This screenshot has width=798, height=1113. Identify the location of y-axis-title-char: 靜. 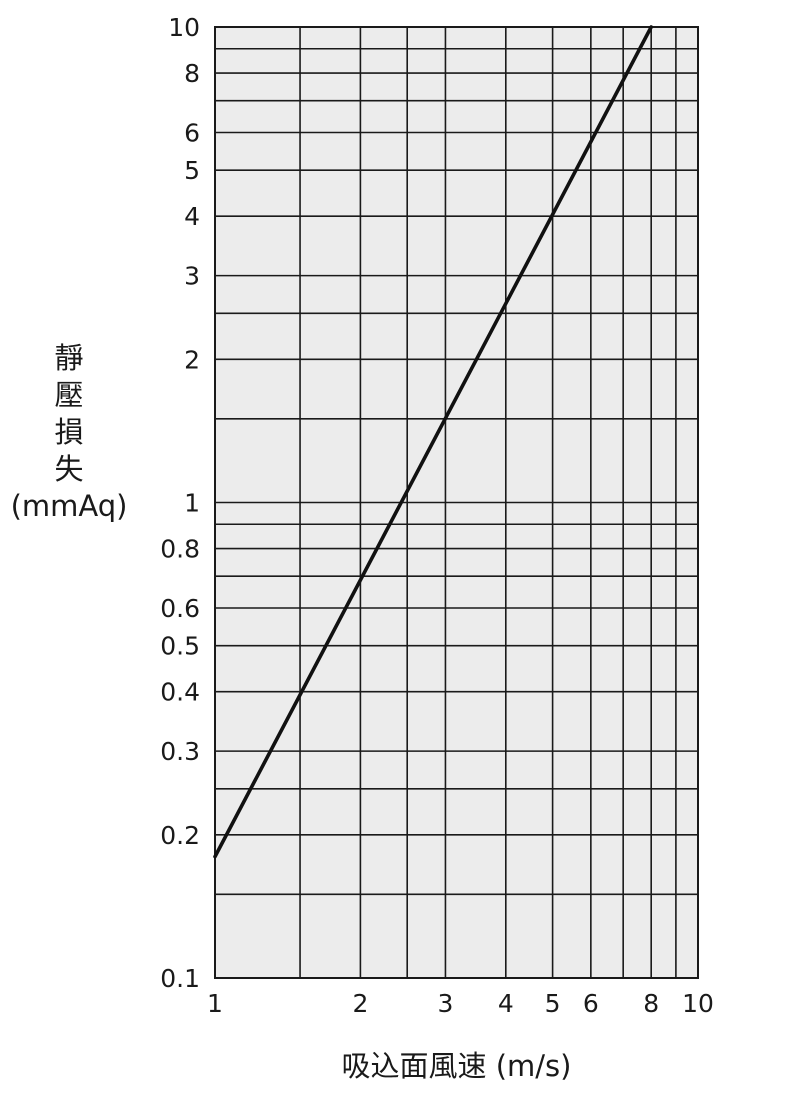
(69, 358).